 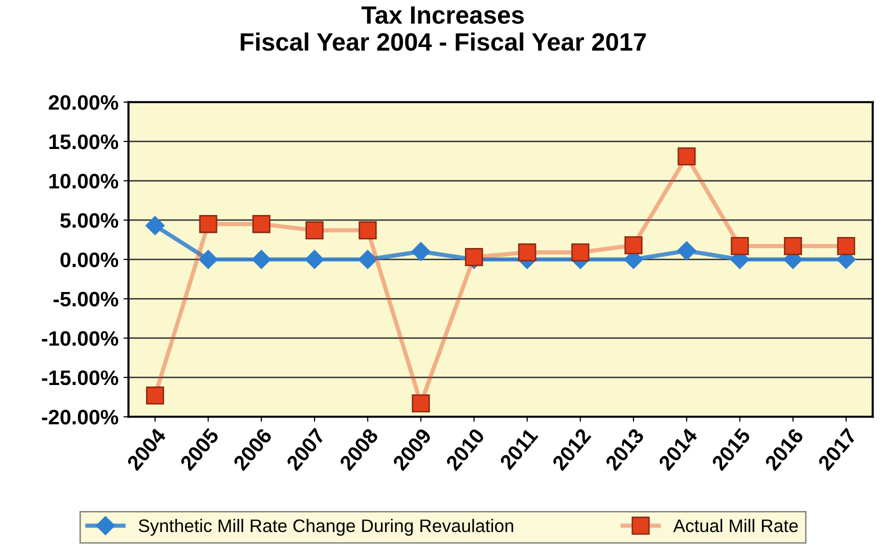 I want to click on y-tick-label: -10.00%, so click(x=80, y=338).